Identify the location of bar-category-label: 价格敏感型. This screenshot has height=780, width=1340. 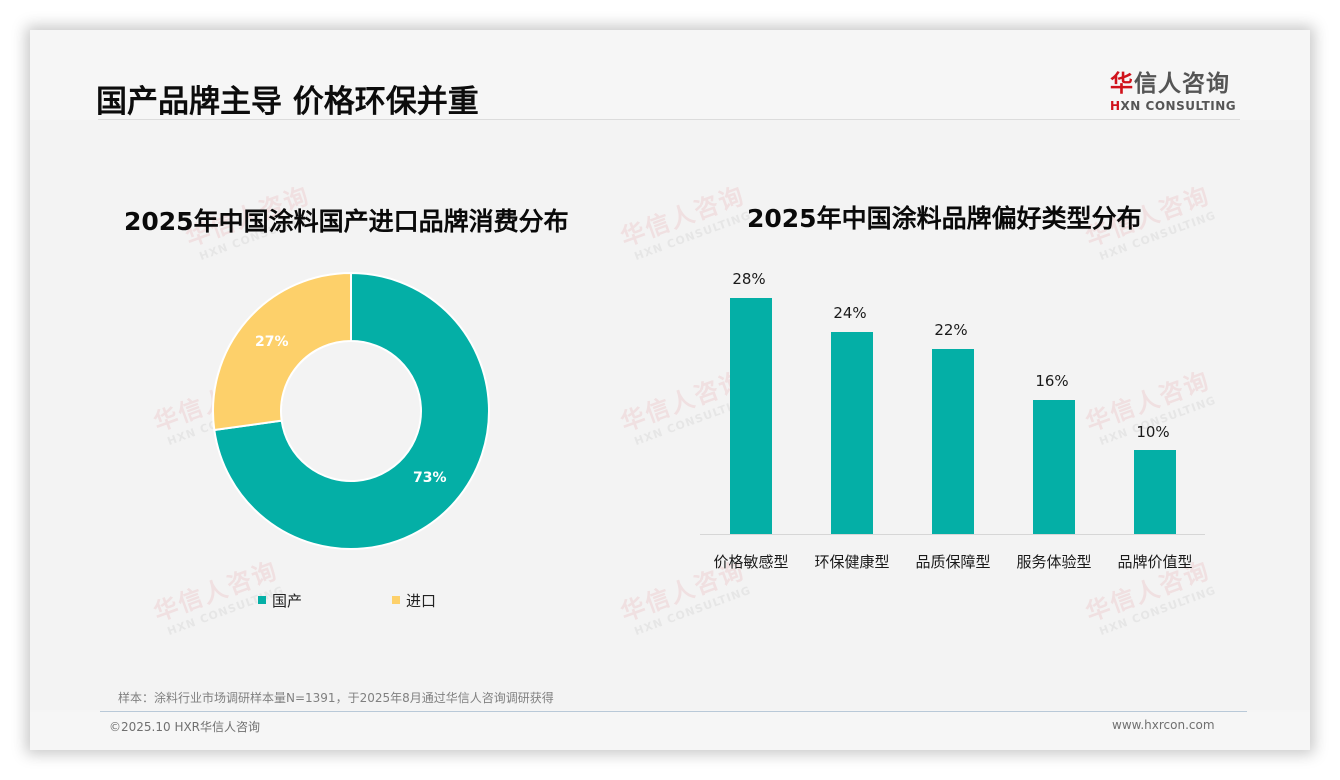
(751, 562).